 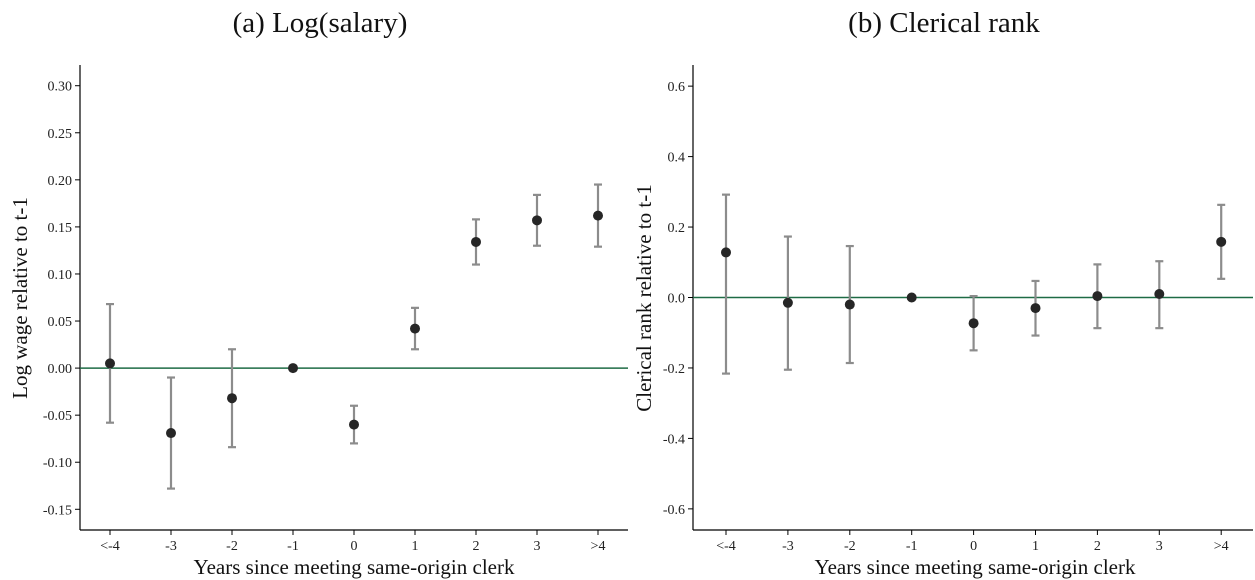 What do you see at coordinates (60, 228) in the screenshot?
I see `y-tick-label: 0.15` at bounding box center [60, 228].